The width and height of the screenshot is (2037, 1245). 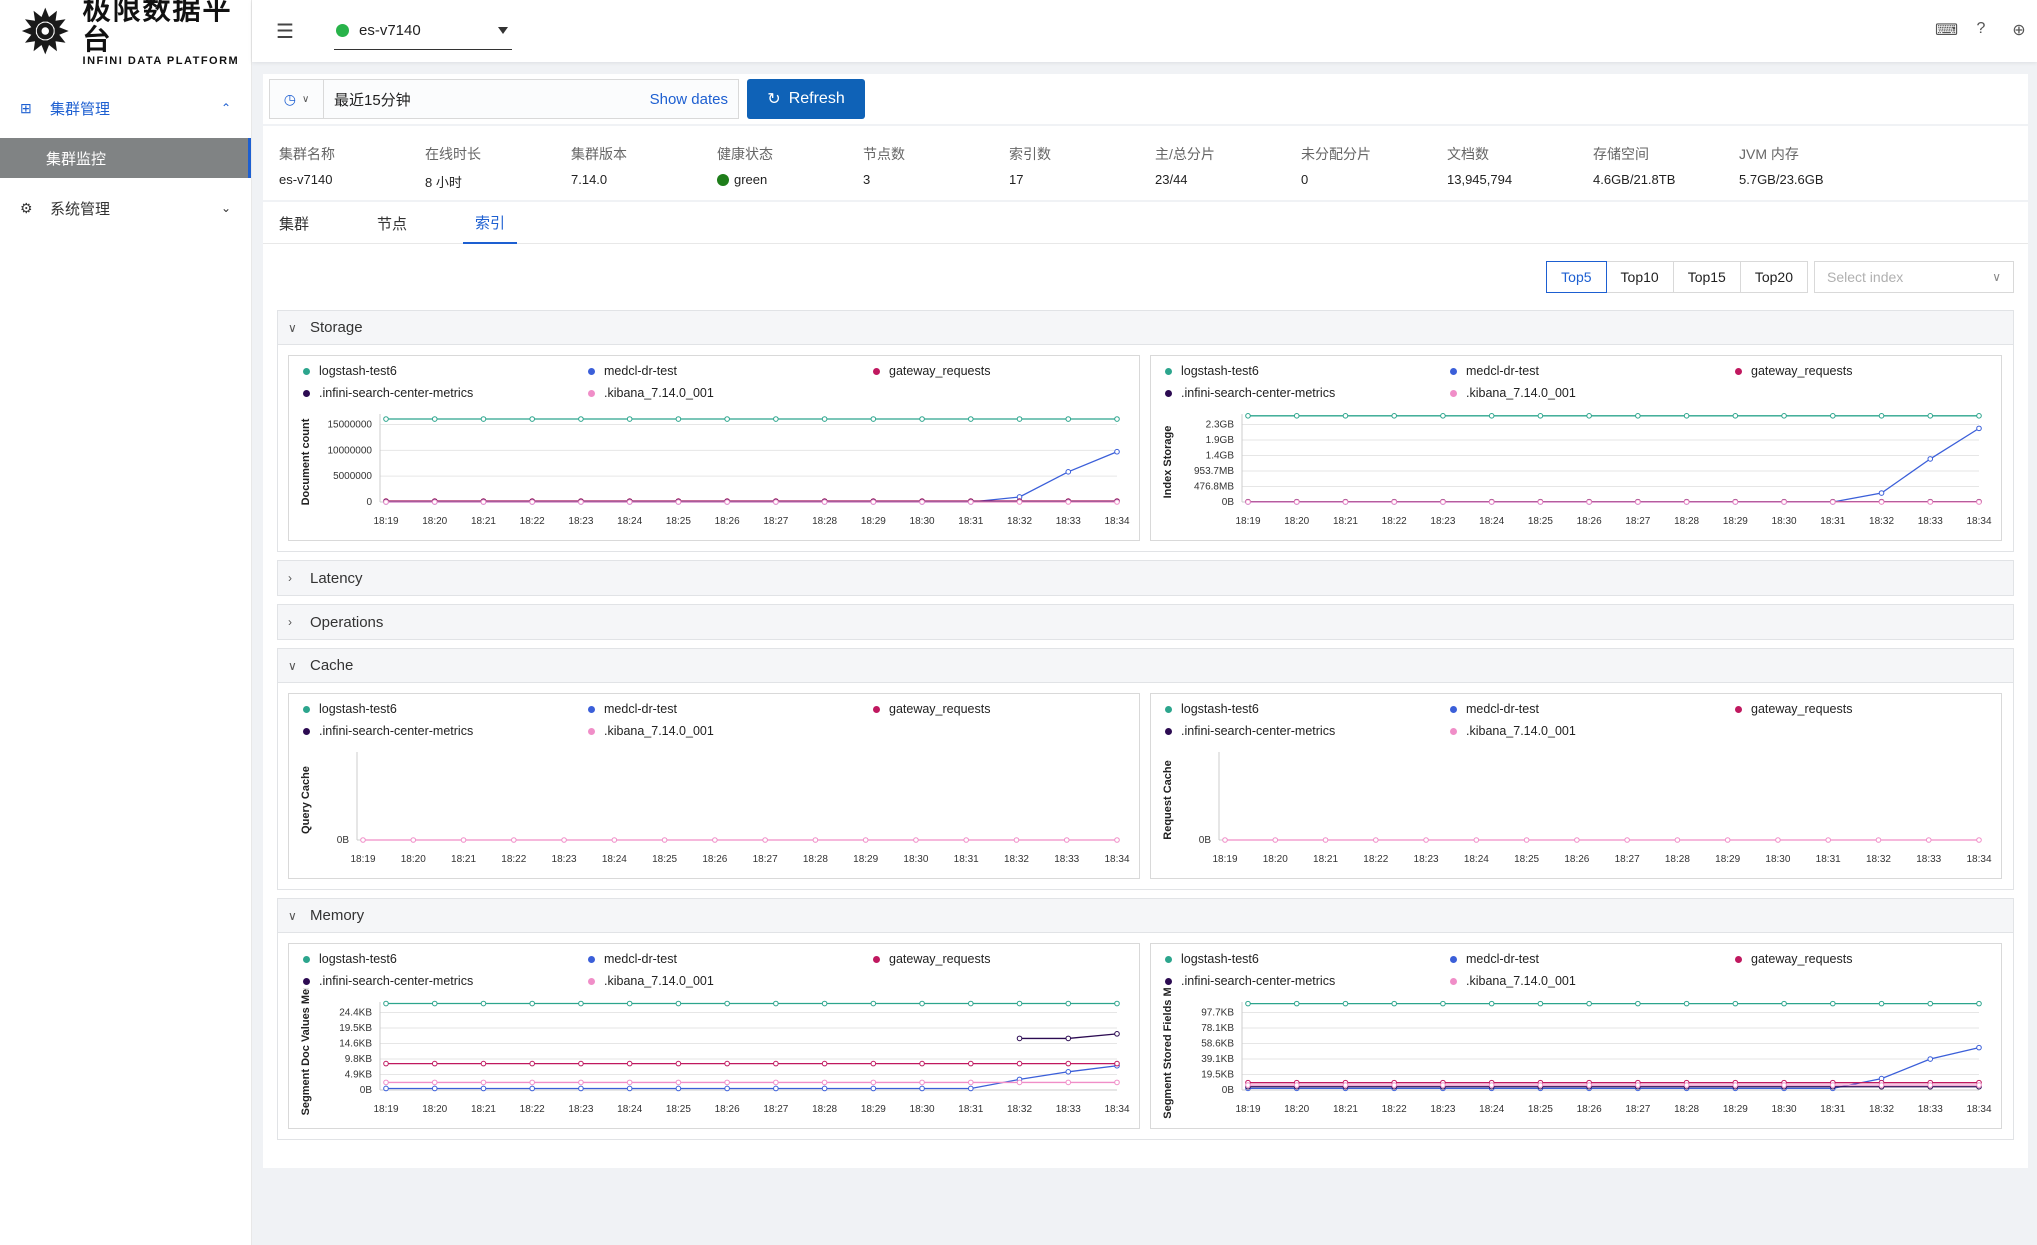 What do you see at coordinates (1706, 277) in the screenshot?
I see `top-option-button: Top15` at bounding box center [1706, 277].